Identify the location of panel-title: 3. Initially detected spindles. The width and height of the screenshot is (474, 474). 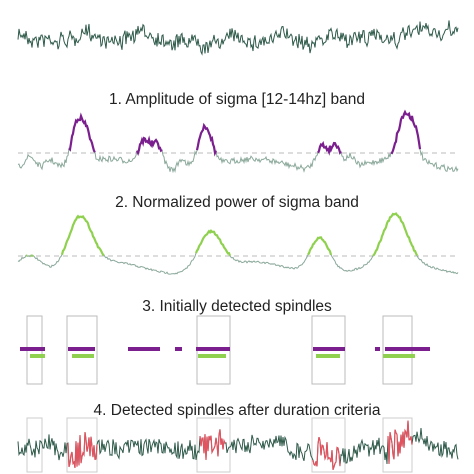
(237, 306).